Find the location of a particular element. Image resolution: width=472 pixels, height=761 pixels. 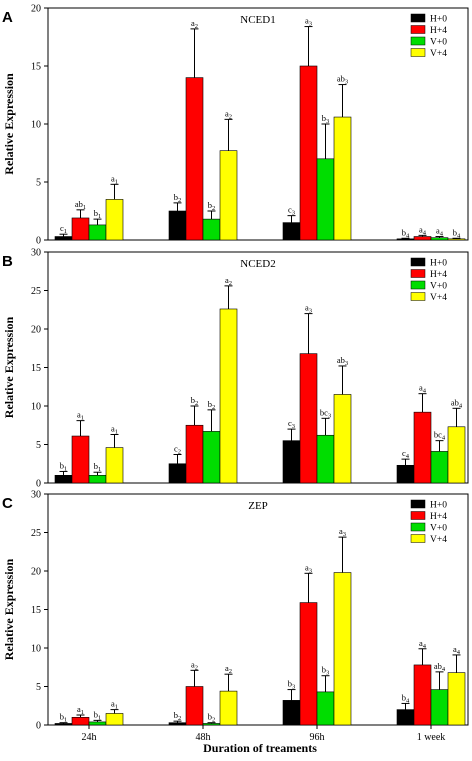

significance-label: ab4 is located at coordinates (457, 403).